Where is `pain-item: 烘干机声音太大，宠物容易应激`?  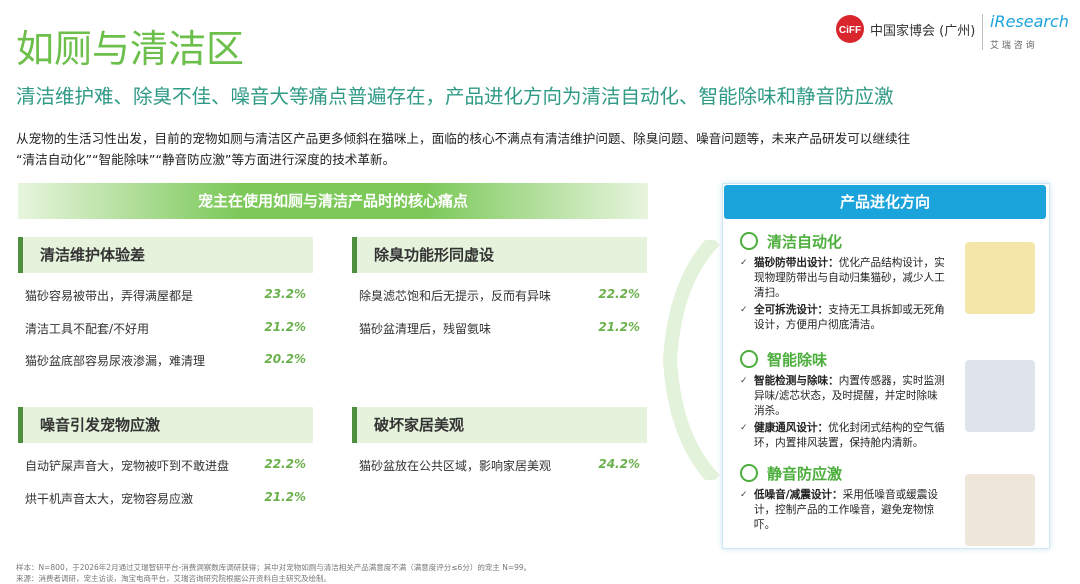 pain-item: 烘干机声音太大，宠物容易应激 is located at coordinates (109, 498).